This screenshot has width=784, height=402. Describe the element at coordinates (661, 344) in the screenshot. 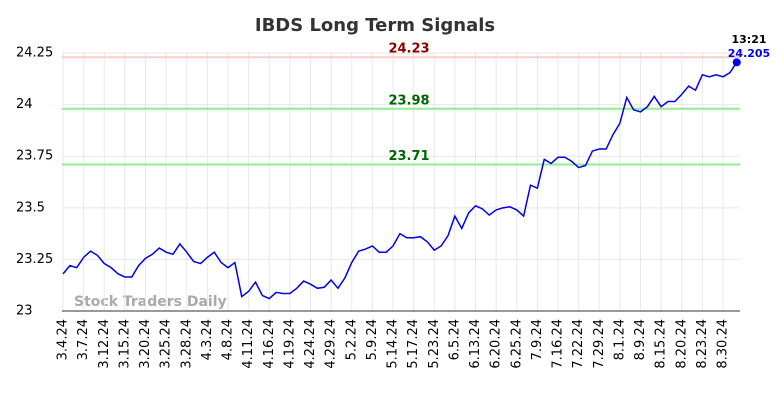

I see `x-tick-label: 8.15.24` at that location.